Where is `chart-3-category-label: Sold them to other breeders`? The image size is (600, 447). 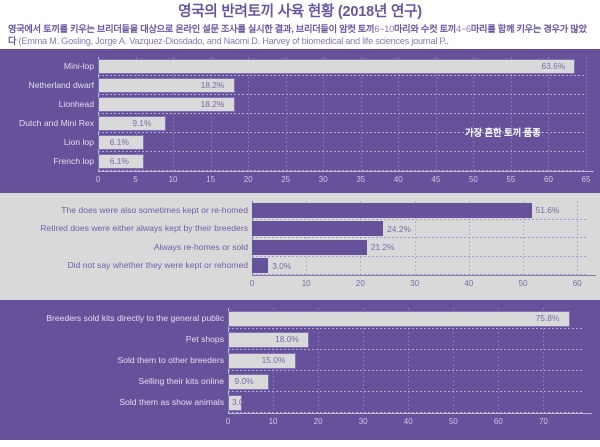
chart-3-category-label: Sold them to other breeders is located at coordinates (170, 360).